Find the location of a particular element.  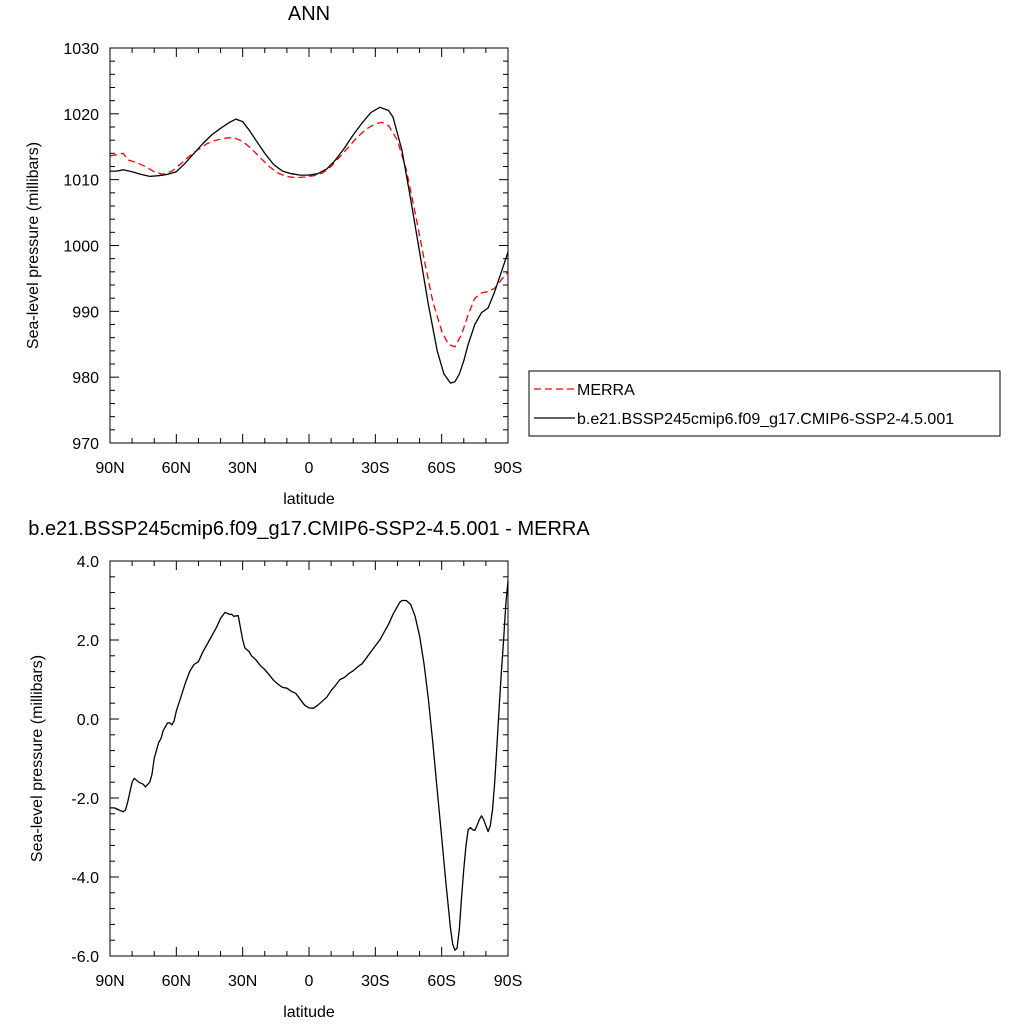

top-y-axis-label: Sea-level pressure (millibars) is located at coordinates (33, 245).